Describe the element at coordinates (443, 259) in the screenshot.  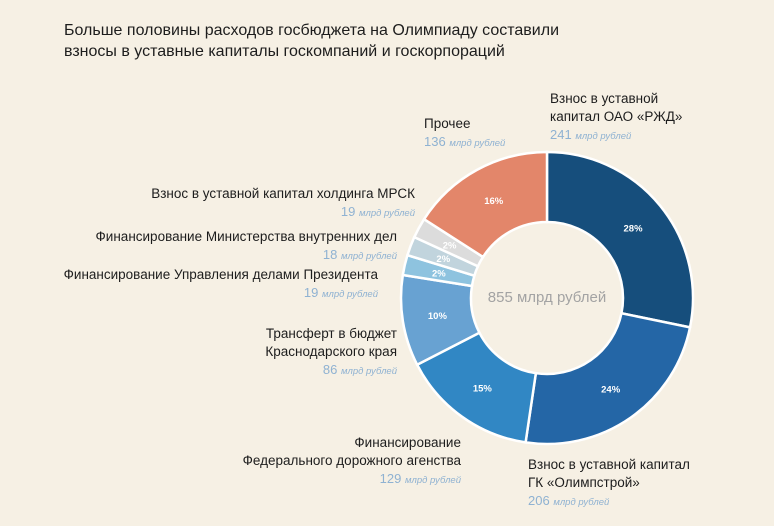
I see `donut-slice-percent-5: 2%` at that location.